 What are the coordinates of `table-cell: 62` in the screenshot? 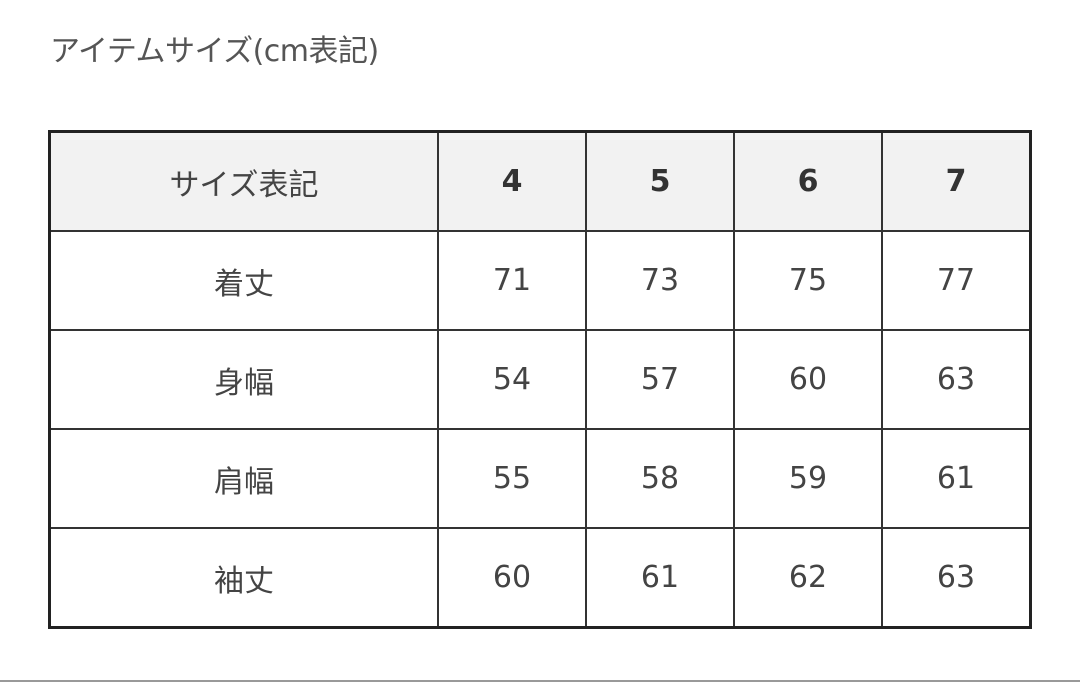 It's located at (808, 578).